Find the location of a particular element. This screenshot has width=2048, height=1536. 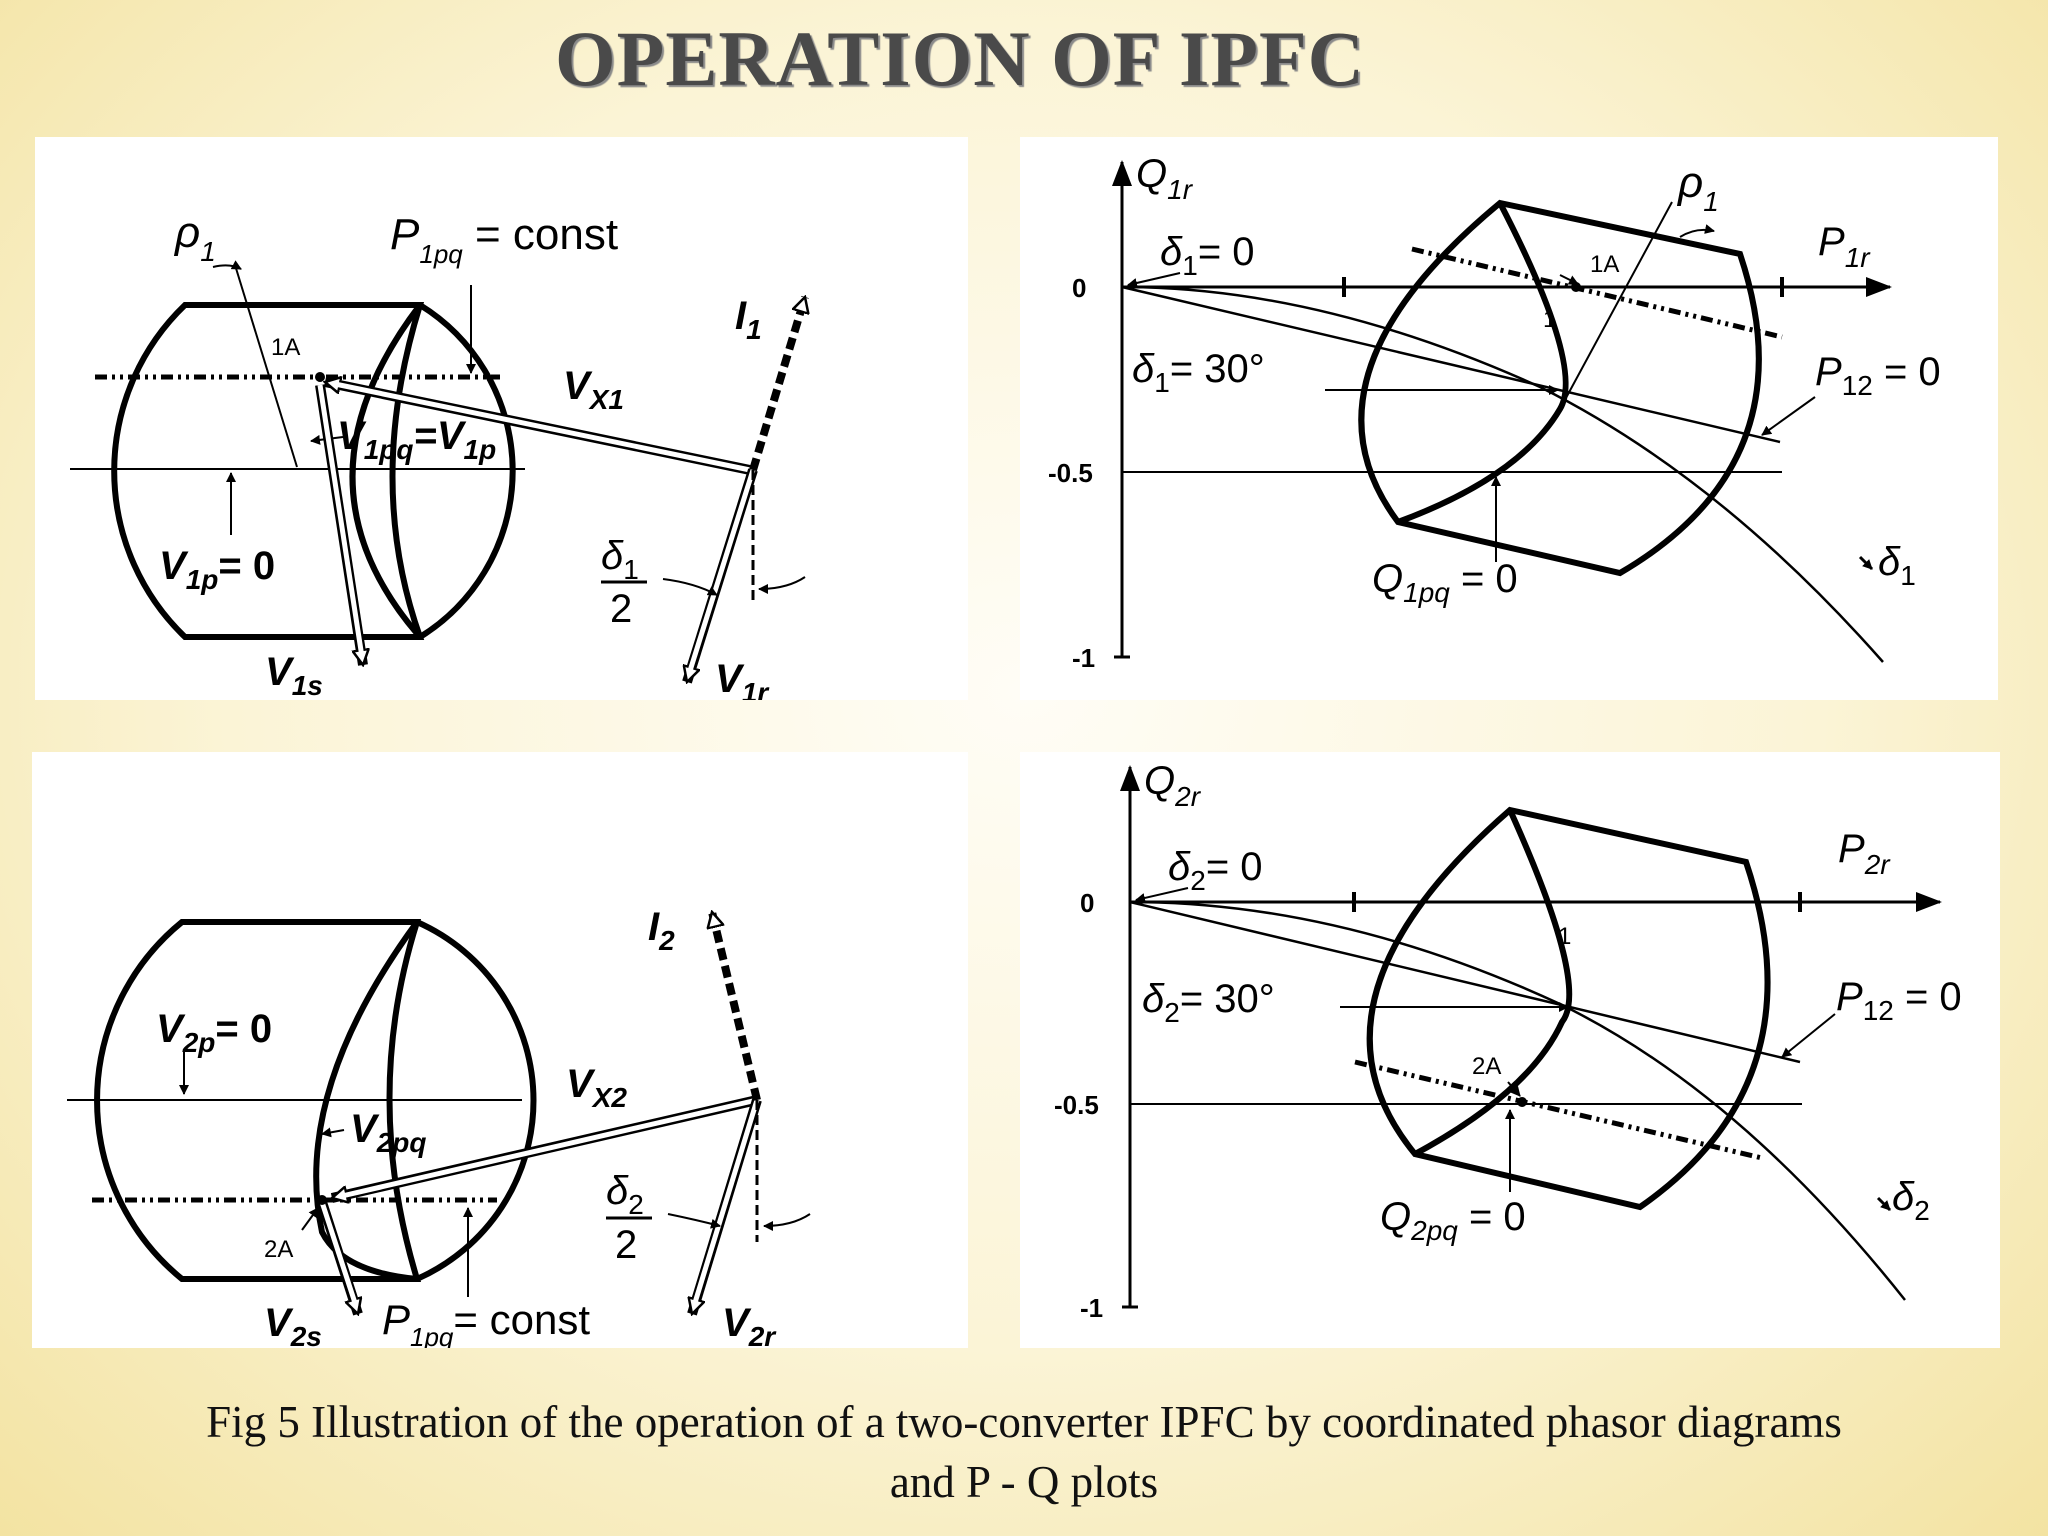

q2pq-zero-label: Q2pq = 0 is located at coordinates (1453, 1220).